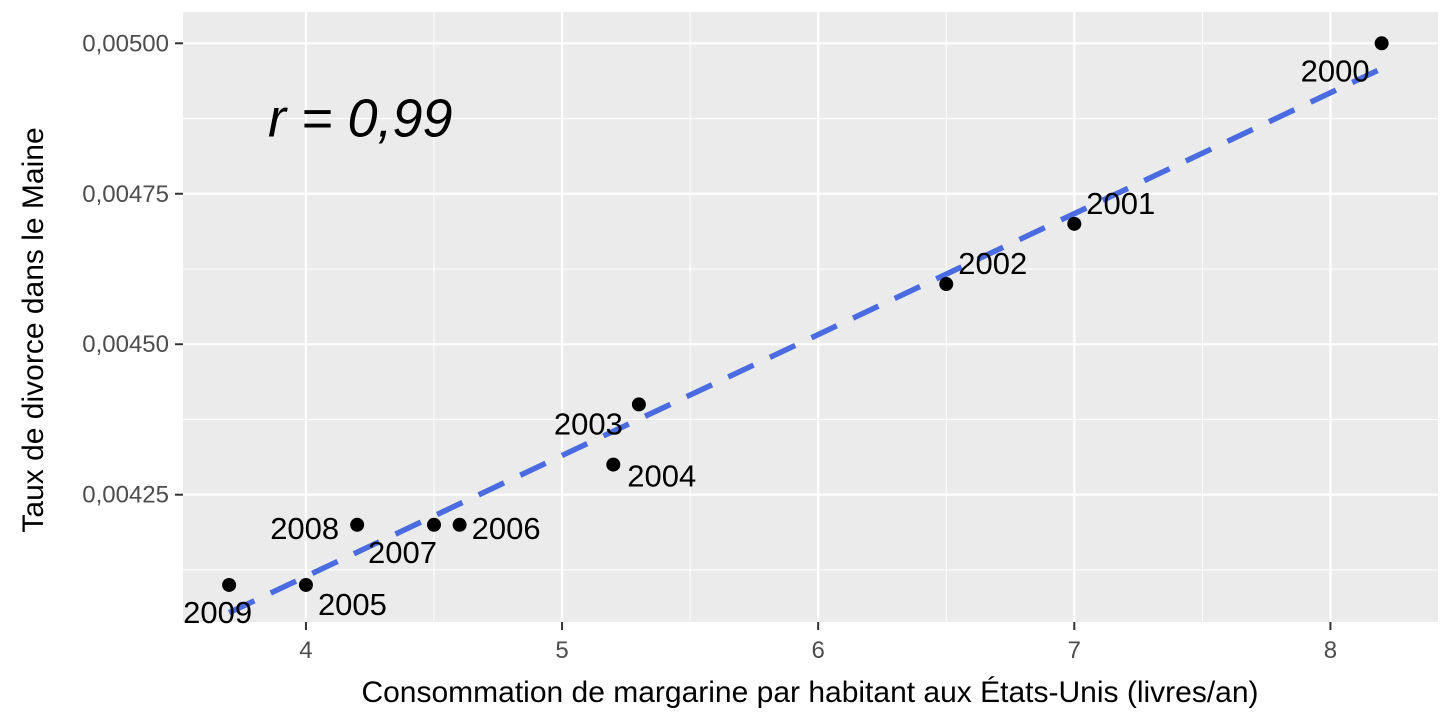 Image resolution: width=1456 pixels, height=720 pixels. I want to click on x-tick-label: 8, so click(1330, 650).